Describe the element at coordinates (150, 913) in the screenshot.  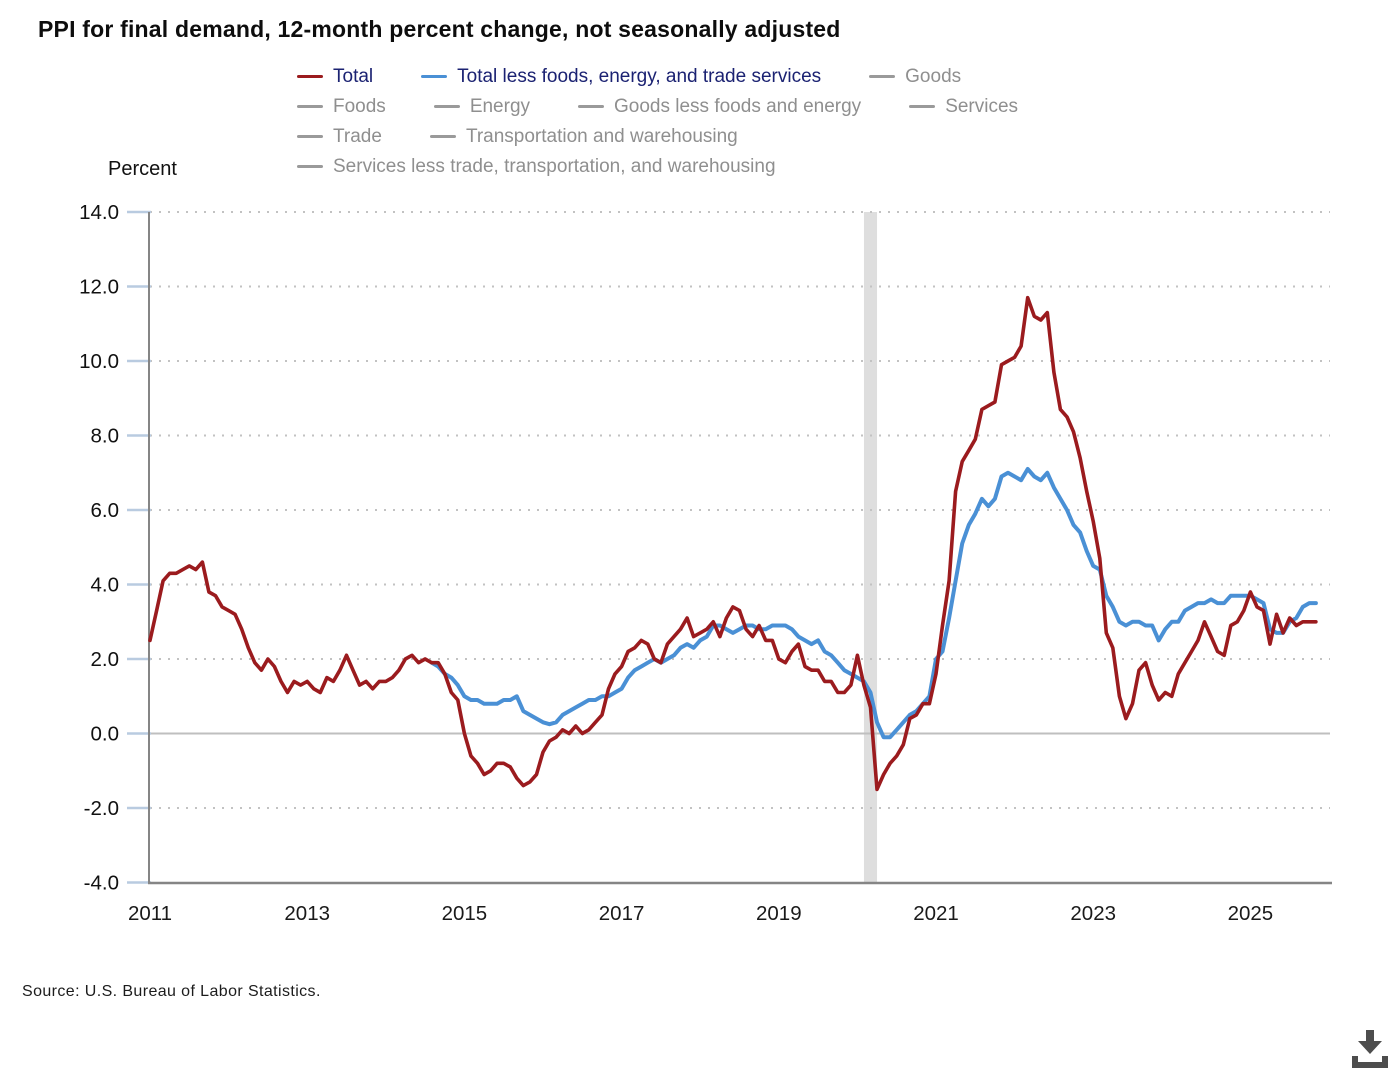
I see `x-axis-tick-label: 2011` at that location.